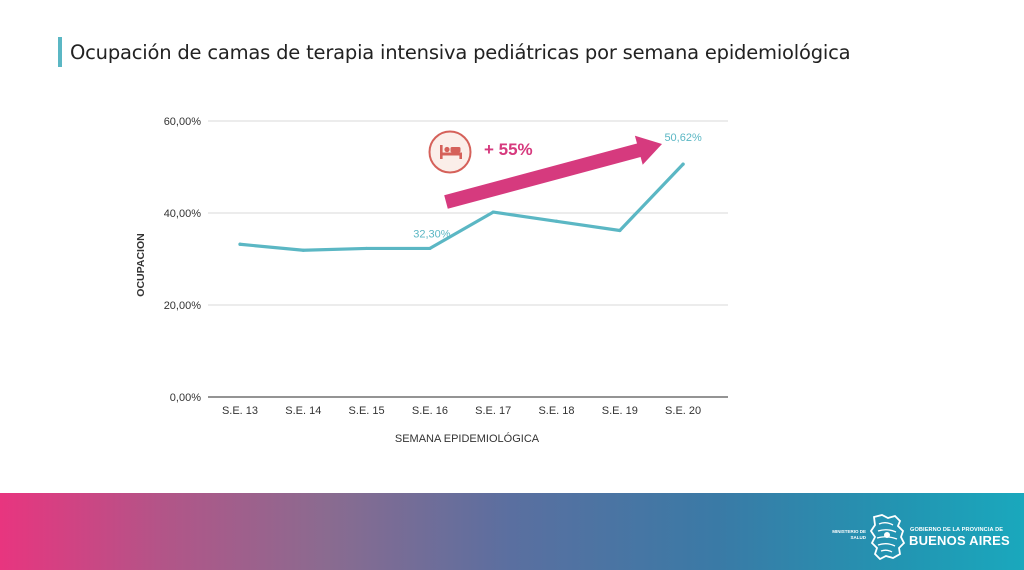 This screenshot has width=1024, height=570. I want to click on y-tick-label: 40,00%, so click(183, 214).